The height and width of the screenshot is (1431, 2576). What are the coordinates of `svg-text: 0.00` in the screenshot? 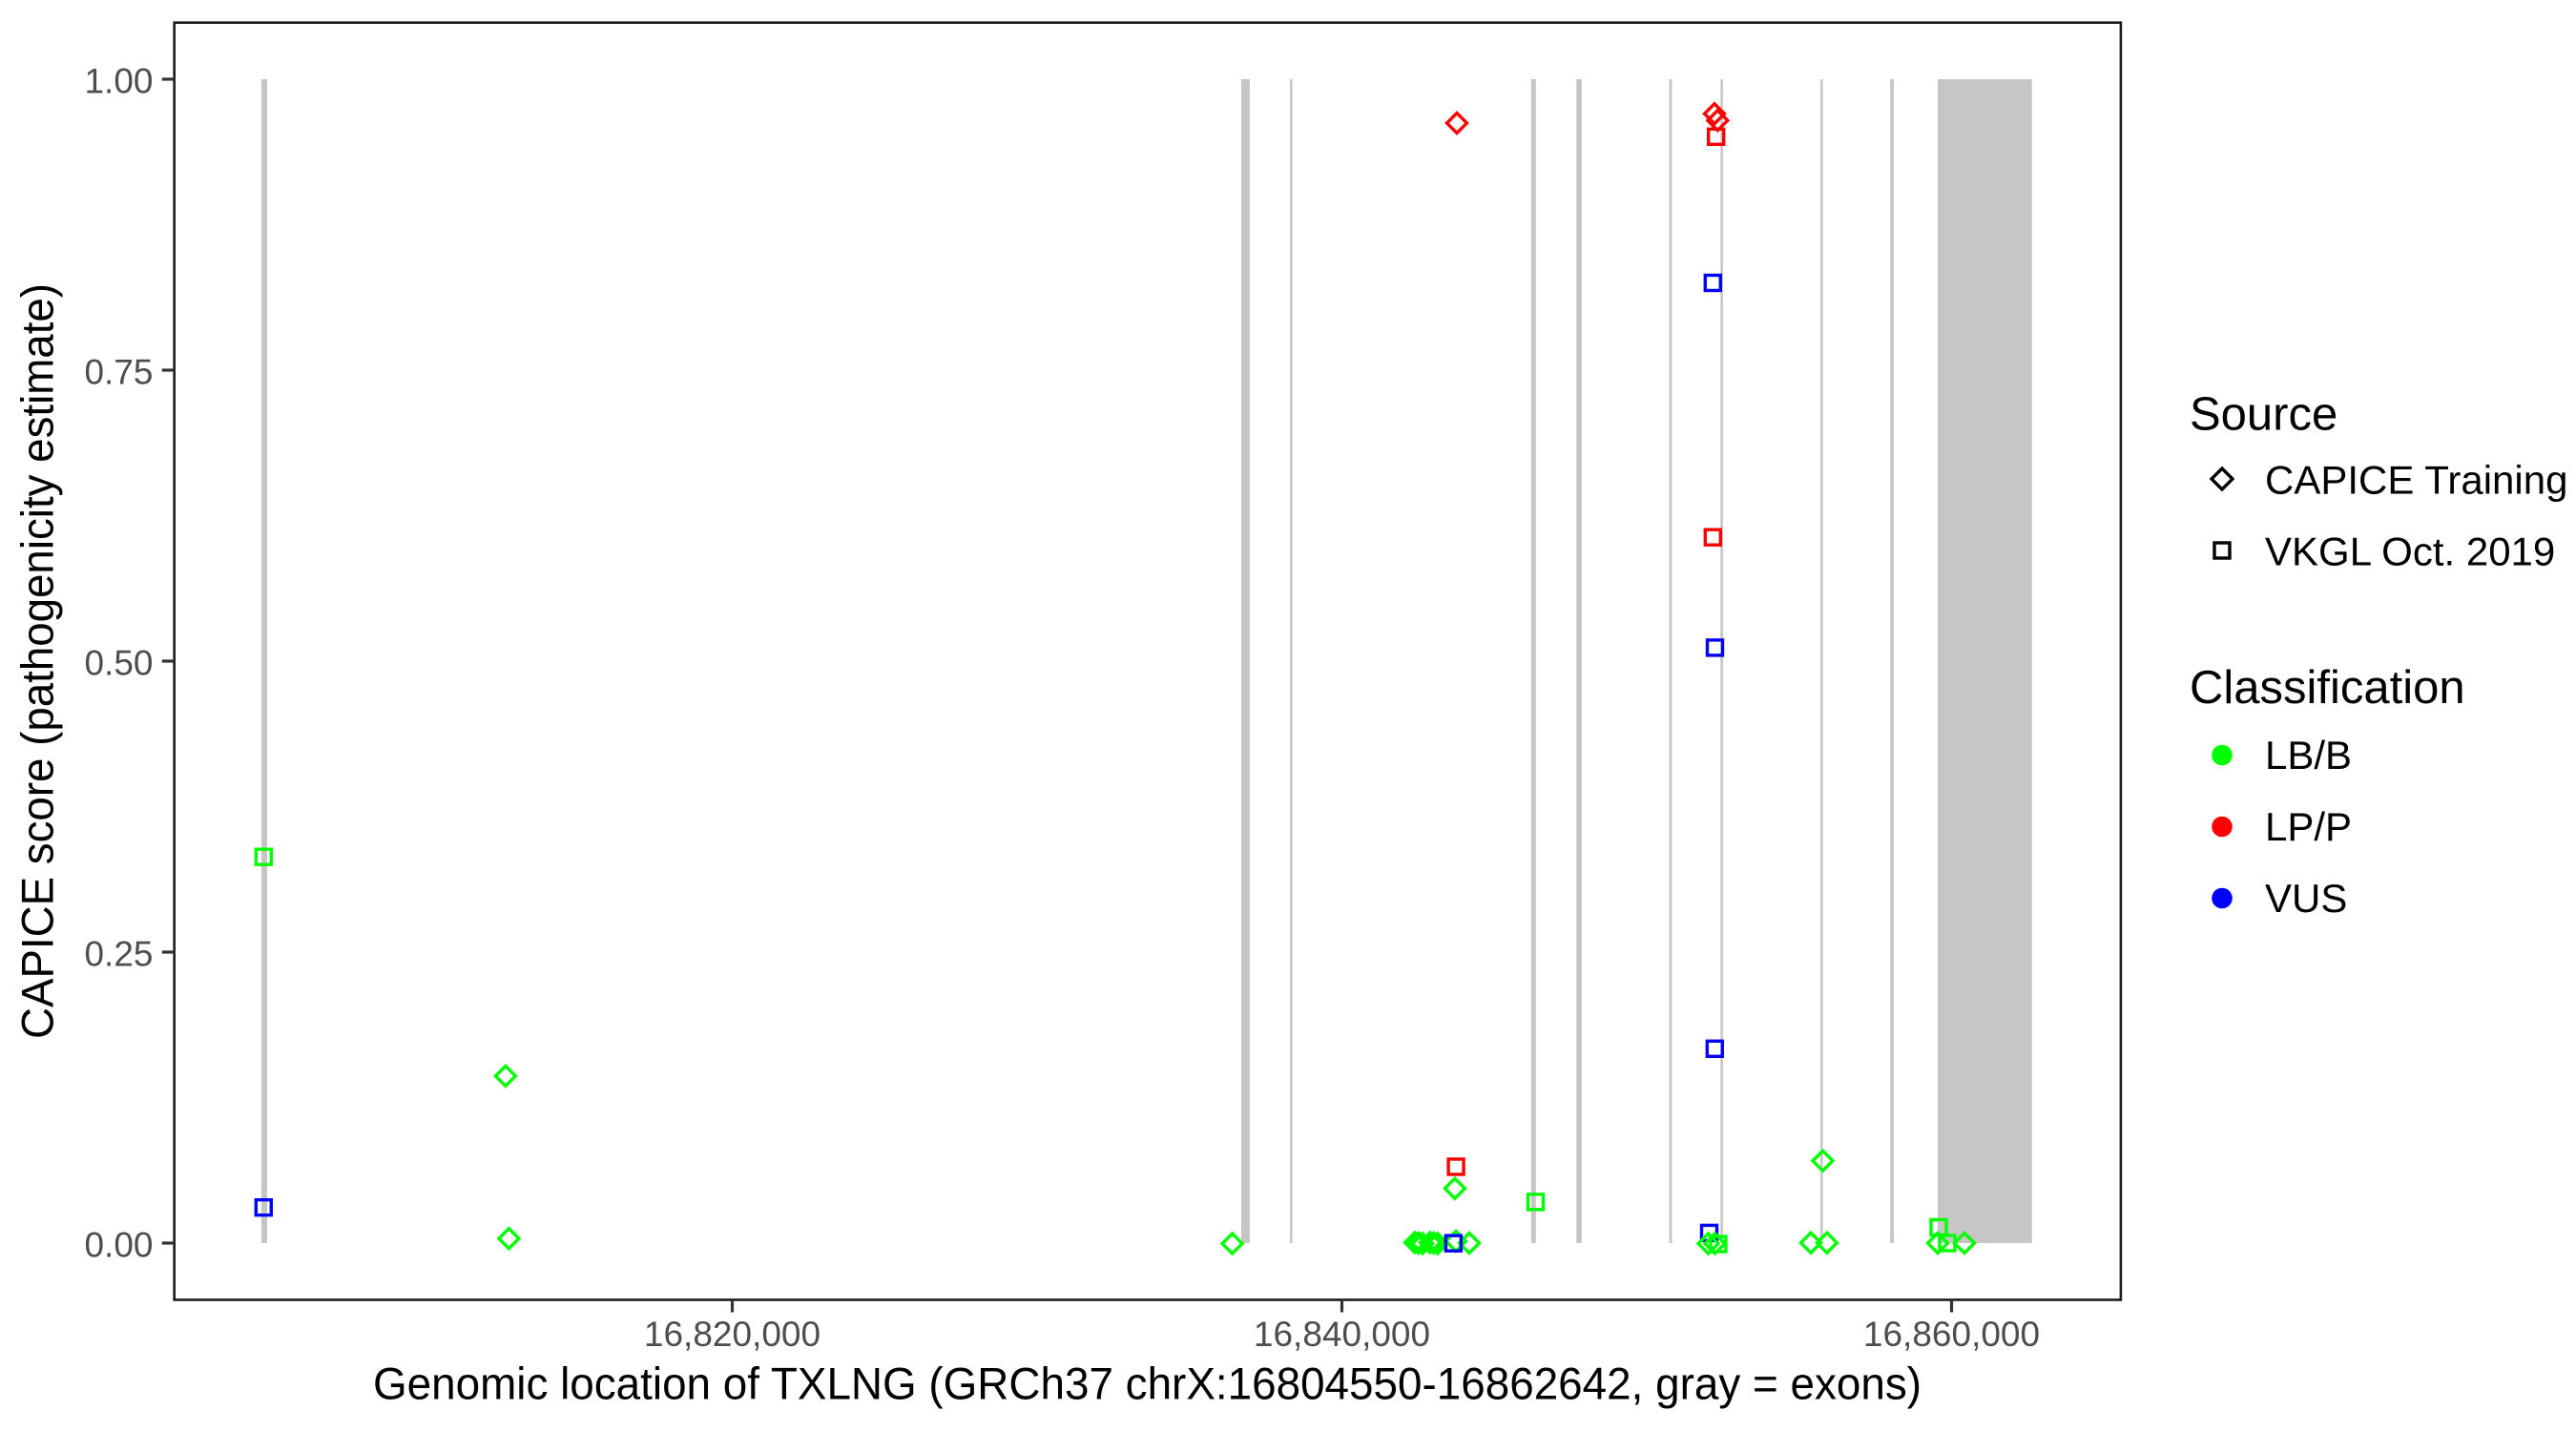 It's located at (118, 1245).